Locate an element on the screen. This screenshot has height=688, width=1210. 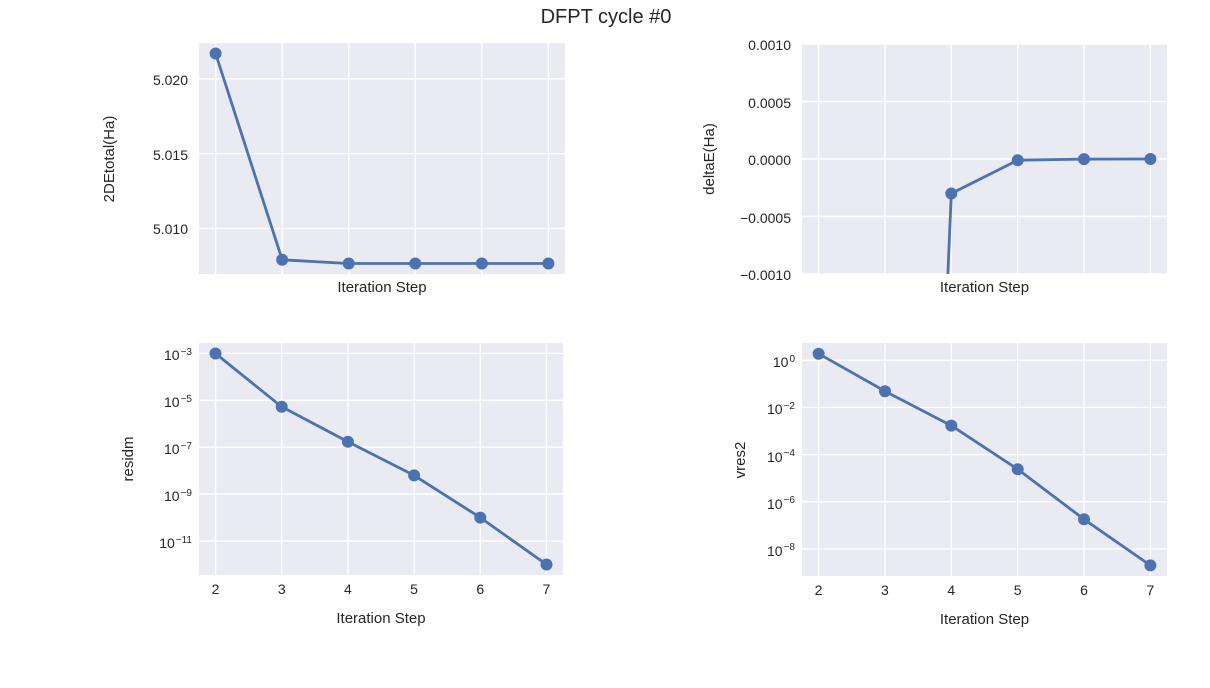
y-tick-label: 5.015 is located at coordinates (170, 154).